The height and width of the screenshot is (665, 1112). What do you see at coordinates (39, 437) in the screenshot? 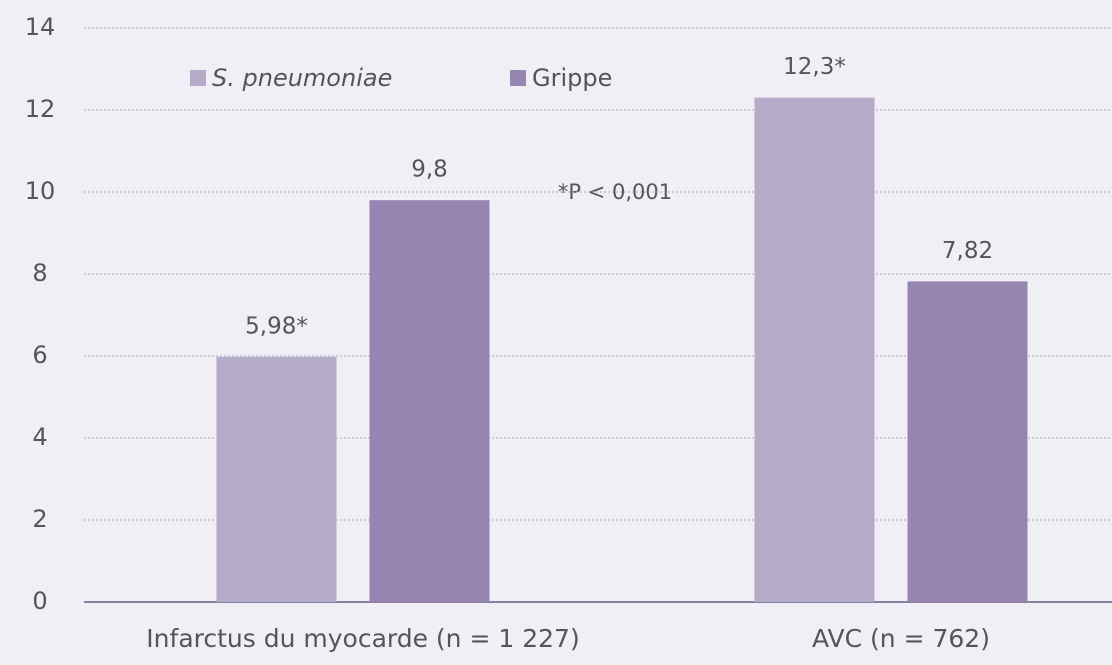
I see `y-tick-label: 4` at bounding box center [39, 437].